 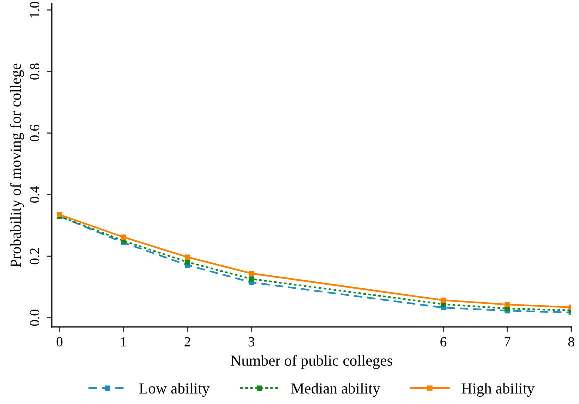 I want to click on x-axis-title: Number of public colleges, so click(x=311, y=362).